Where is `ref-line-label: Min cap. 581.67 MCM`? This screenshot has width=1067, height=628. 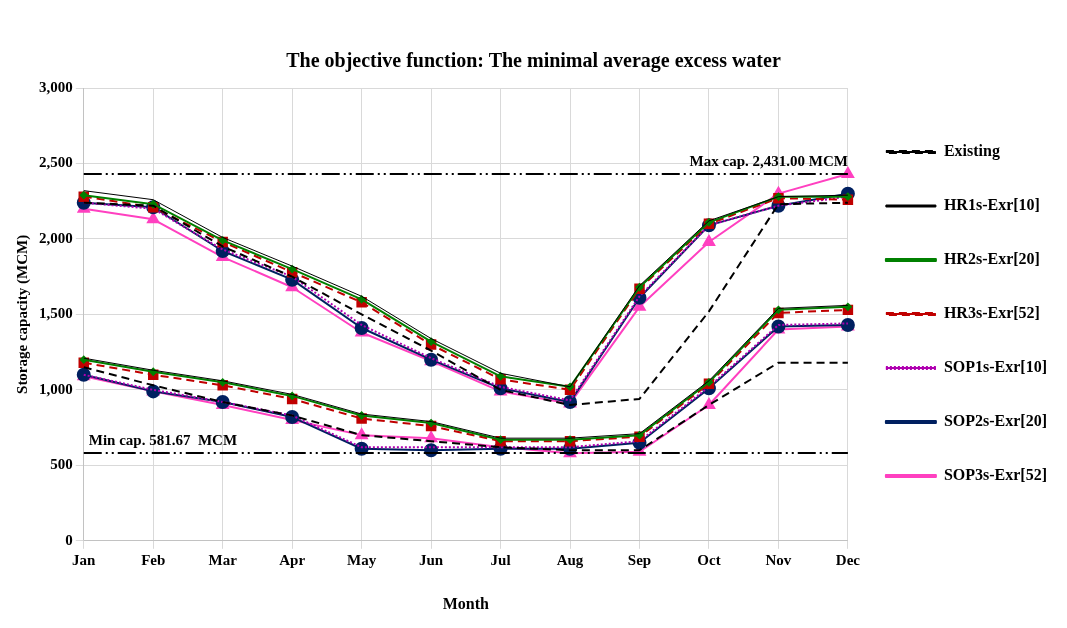
ref-line-label: Min cap. 581.67 MCM is located at coordinates (163, 440).